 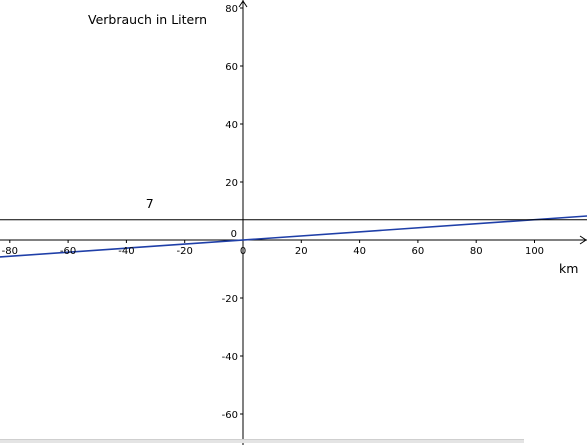 What do you see at coordinates (476, 251) in the screenshot?
I see `x-tick-label: 80` at bounding box center [476, 251].